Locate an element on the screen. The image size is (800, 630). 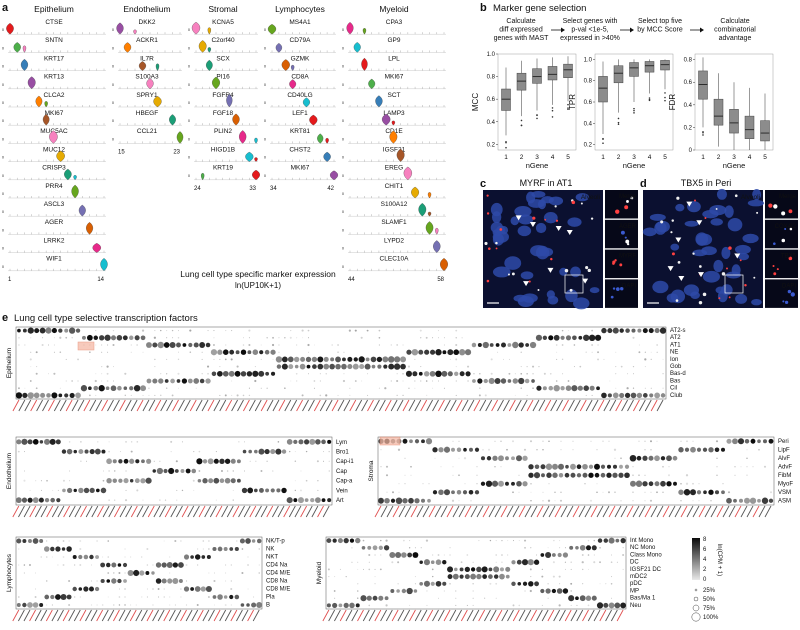
box-outlier is located at coordinates (665, 97).